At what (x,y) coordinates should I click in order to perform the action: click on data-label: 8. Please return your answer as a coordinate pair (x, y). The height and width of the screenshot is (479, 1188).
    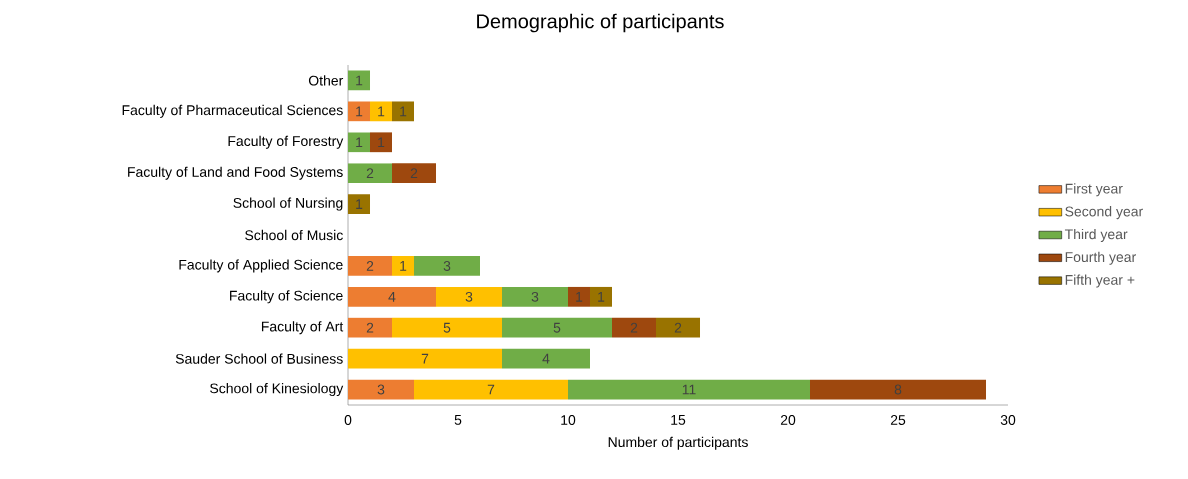
    Looking at the image, I should click on (898, 389).